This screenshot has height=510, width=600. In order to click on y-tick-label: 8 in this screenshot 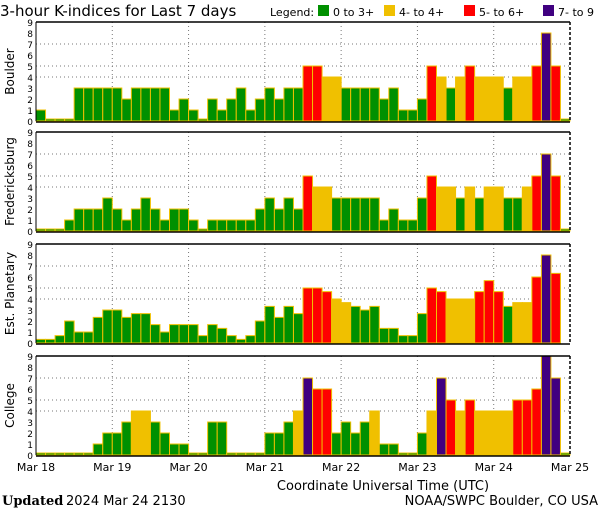, I will do `click(30, 369)`.